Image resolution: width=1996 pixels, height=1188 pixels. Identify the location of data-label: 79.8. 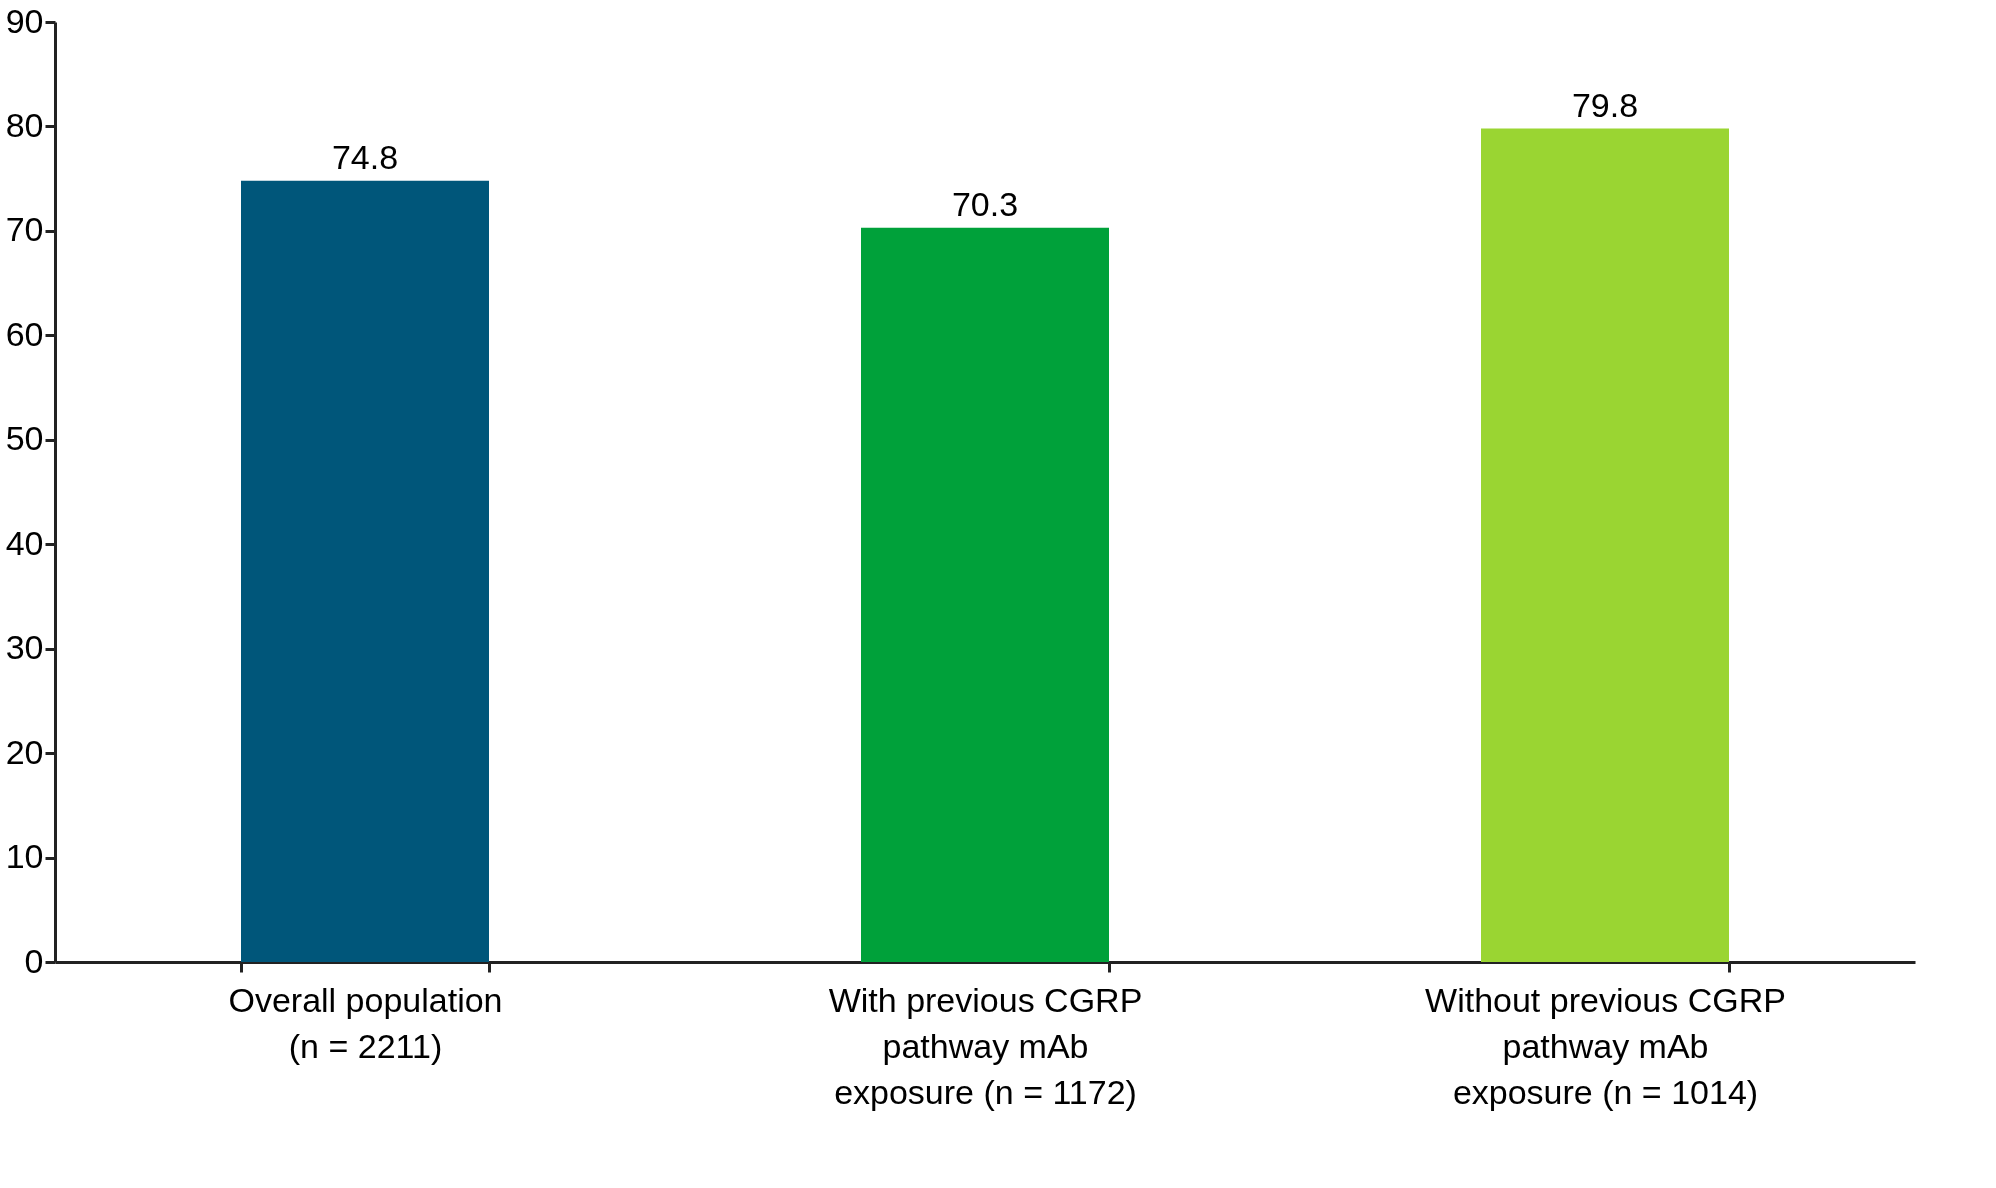
(1605, 104).